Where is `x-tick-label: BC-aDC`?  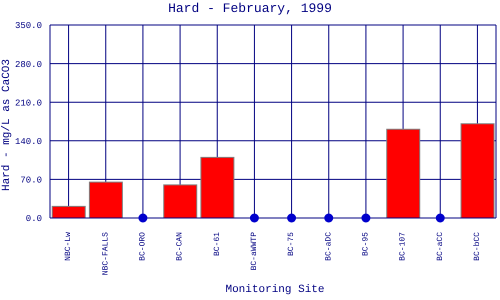
x-tick-label: BC-aDC is located at coordinates (329, 246).